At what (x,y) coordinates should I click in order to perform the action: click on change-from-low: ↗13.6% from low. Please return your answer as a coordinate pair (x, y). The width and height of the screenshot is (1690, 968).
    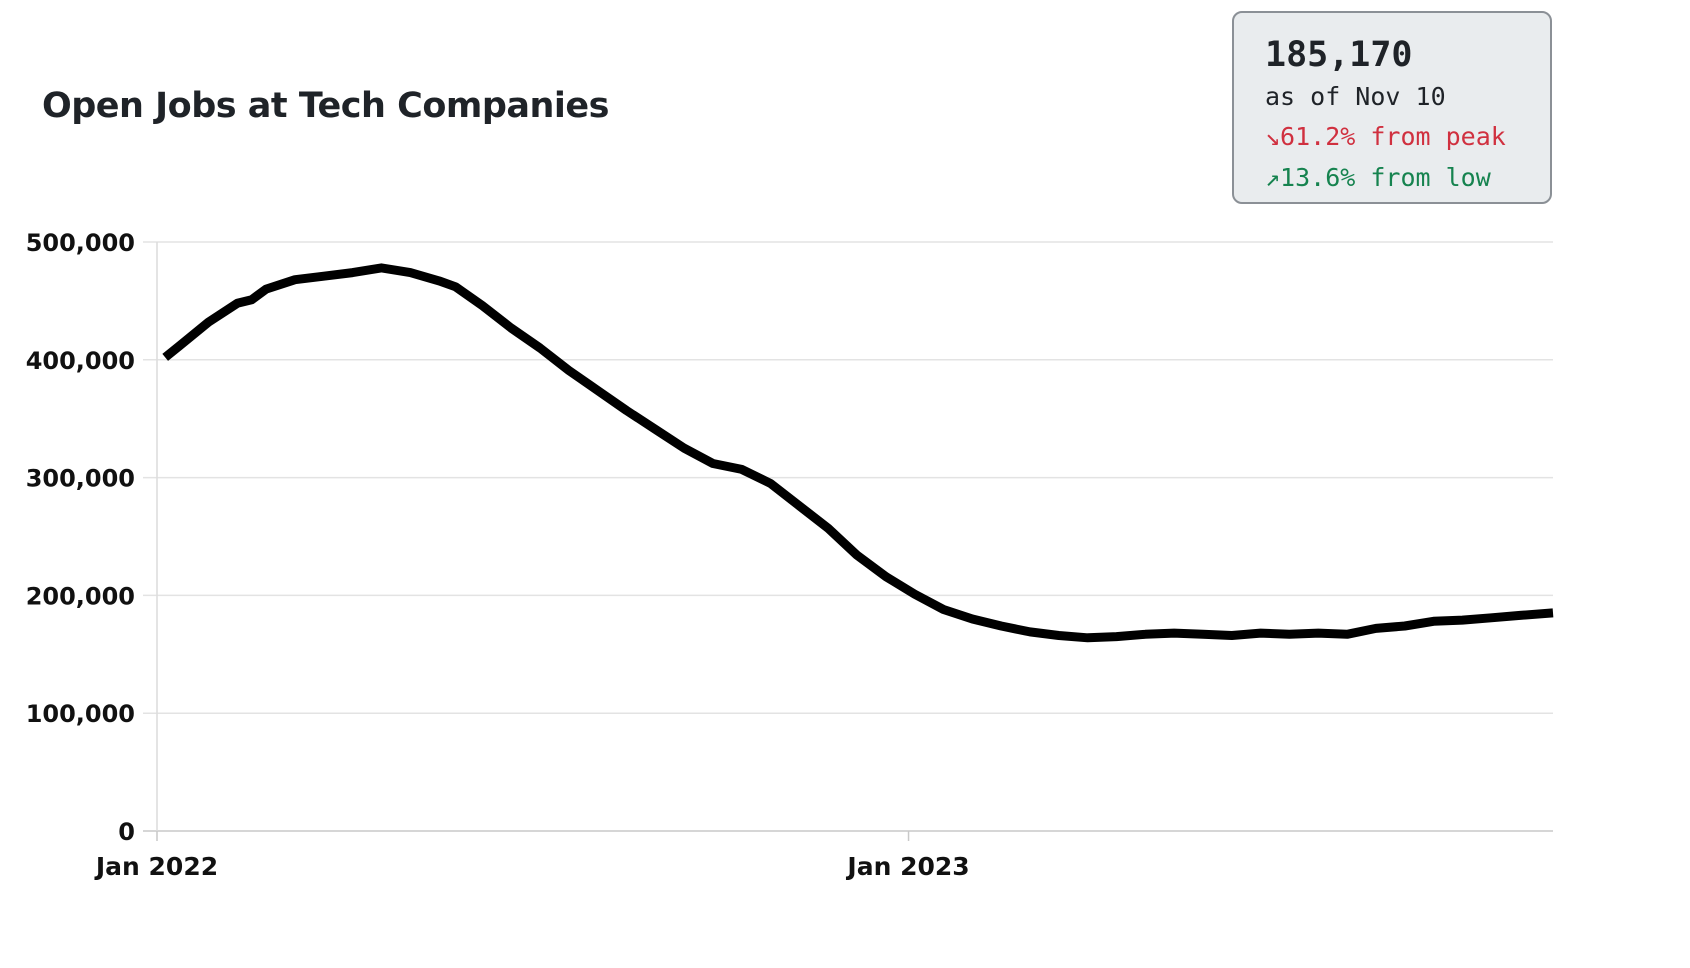
    Looking at the image, I should click on (1378, 177).